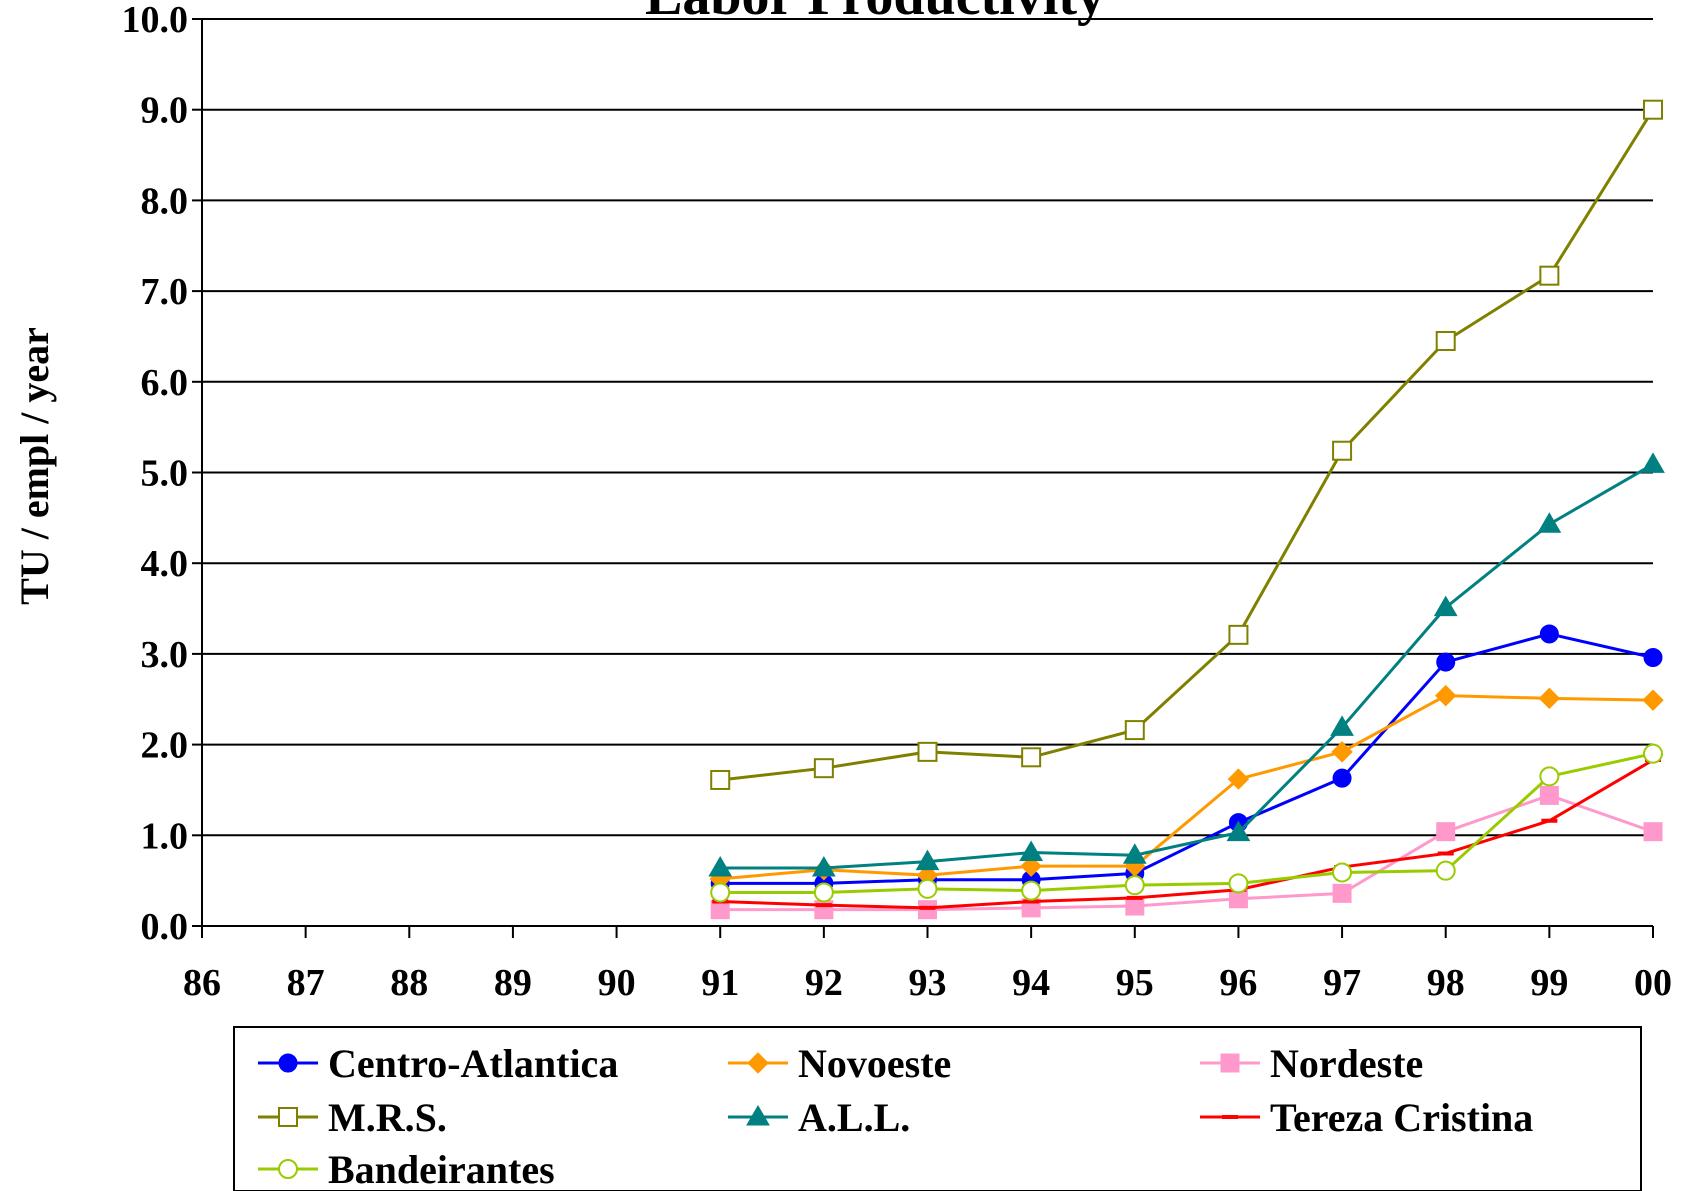 The image size is (1682, 1191). Describe the element at coordinates (513, 983) in the screenshot. I see `x-tick-label: 89` at that location.